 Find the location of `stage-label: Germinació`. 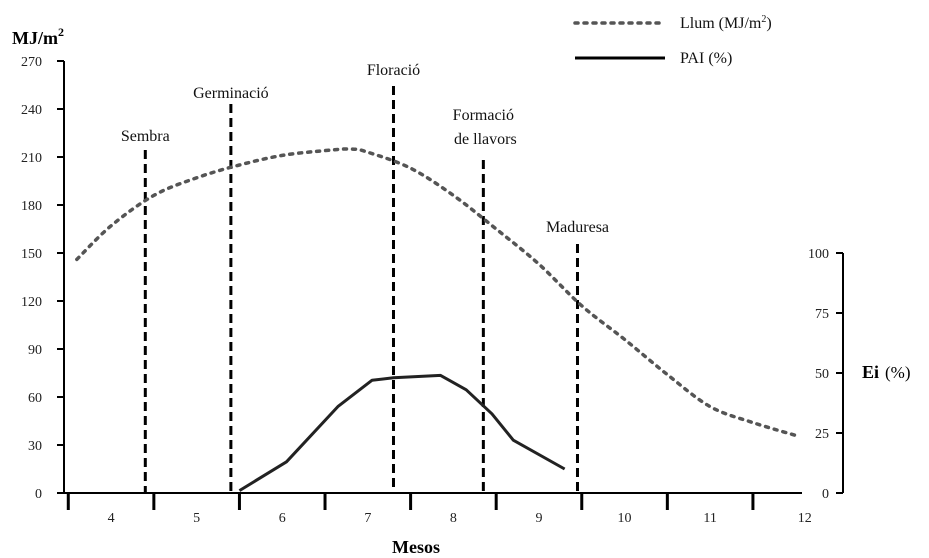

stage-label: Germinació is located at coordinates (231, 93).